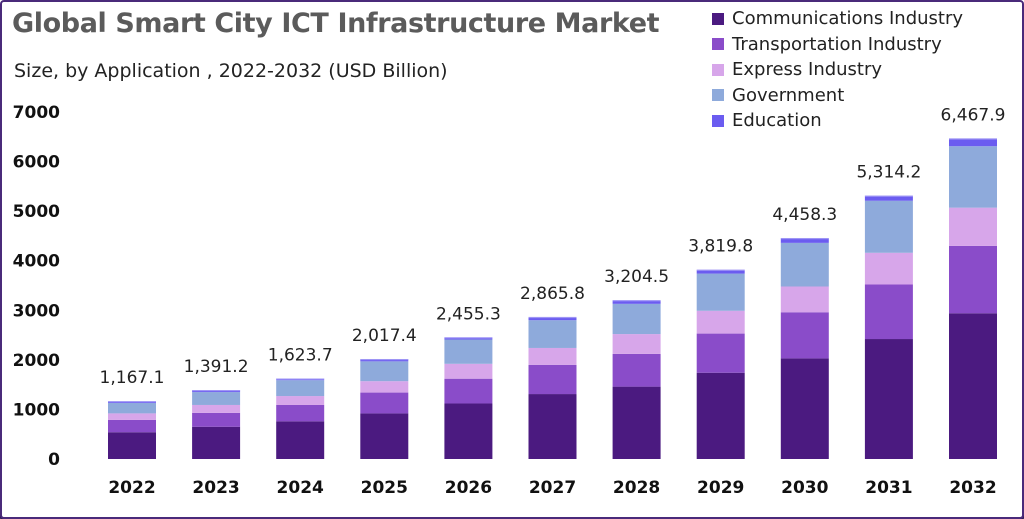 The width and height of the screenshot is (1024, 519). Describe the element at coordinates (718, 120) in the screenshot. I see `legend-swatch-education` at that location.